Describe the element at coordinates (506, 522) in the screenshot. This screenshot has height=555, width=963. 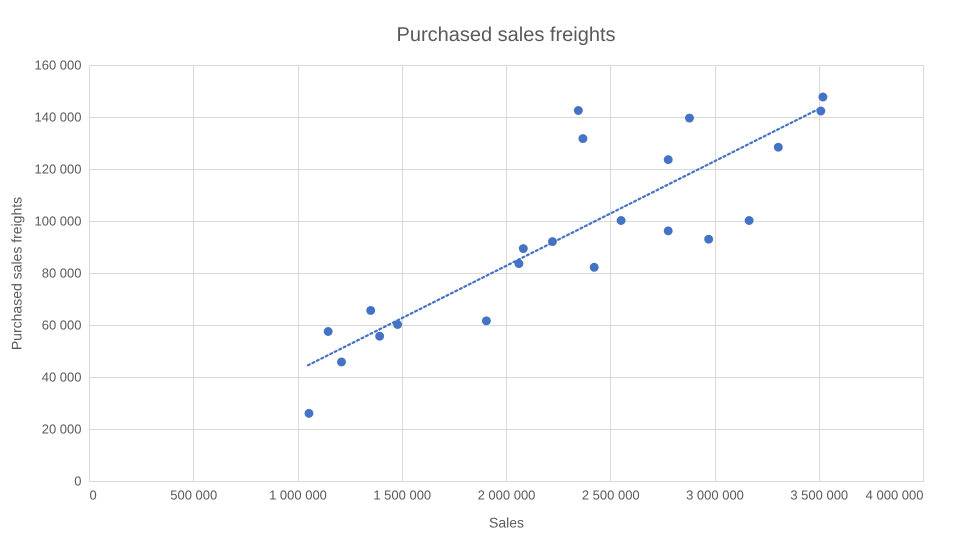
I see `x-axis-title: Sales` at that location.